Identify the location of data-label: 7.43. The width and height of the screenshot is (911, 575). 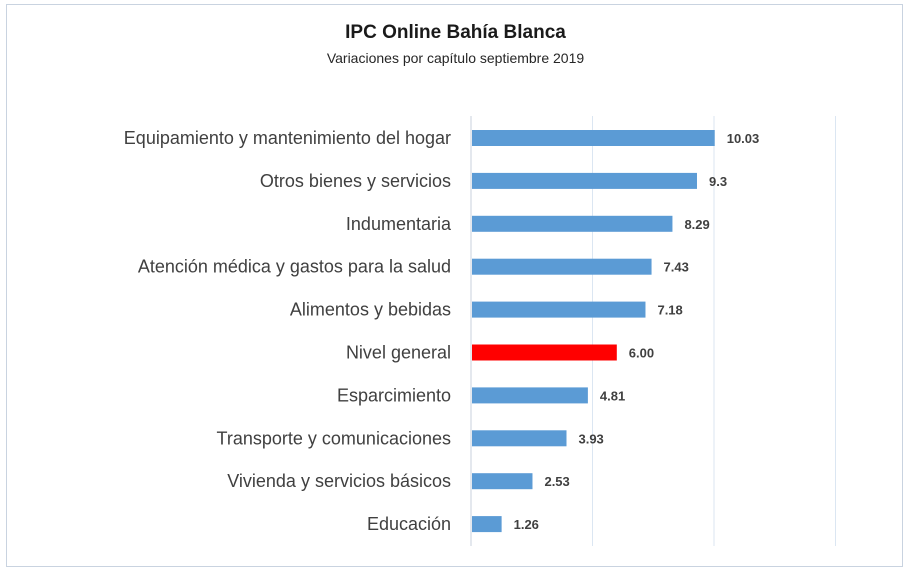
(676, 267).